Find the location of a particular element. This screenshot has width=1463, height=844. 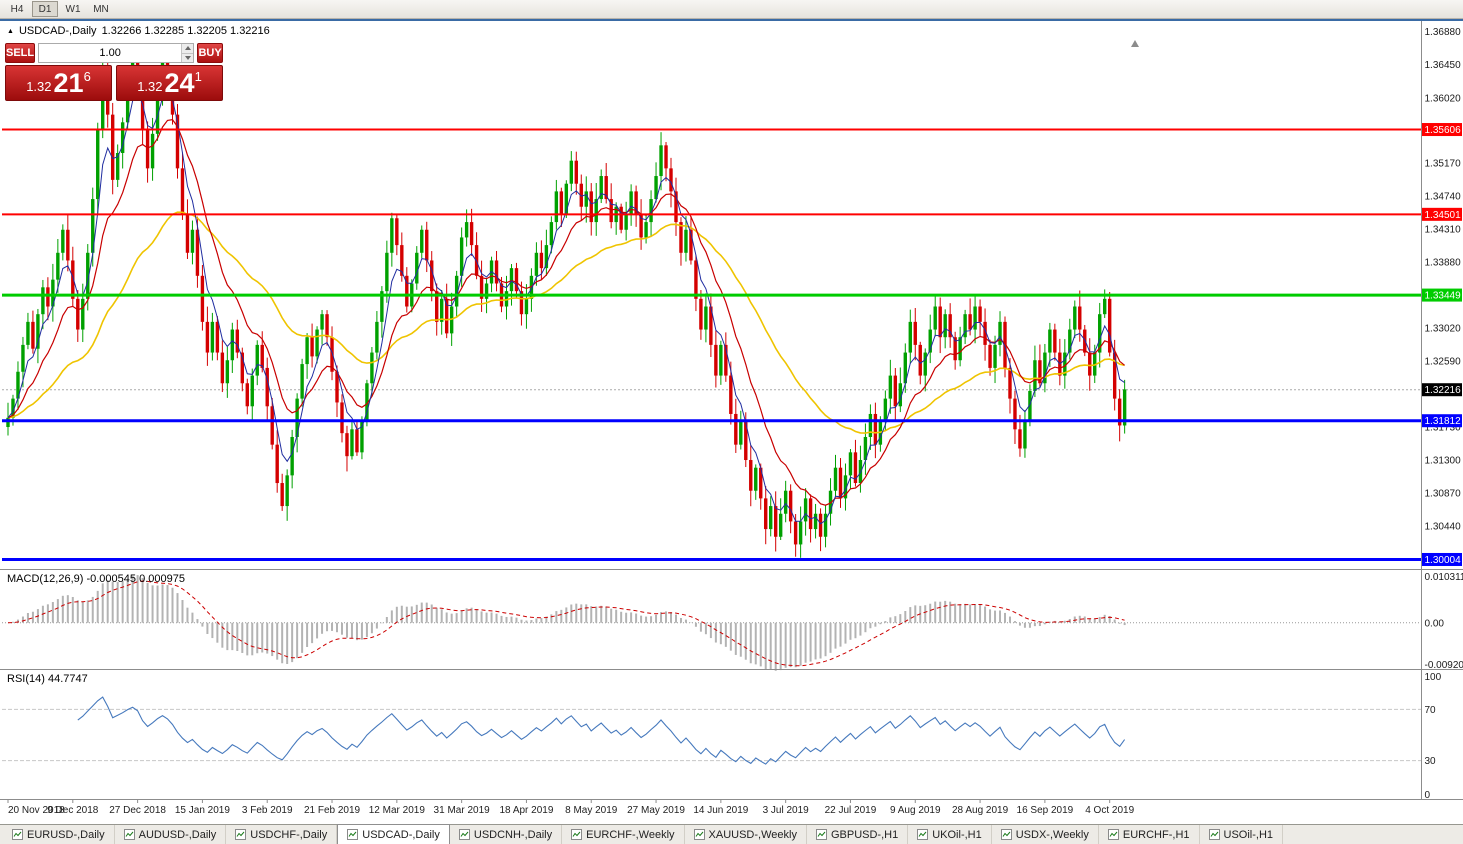

svg-text: 100 is located at coordinates (1433, 677).